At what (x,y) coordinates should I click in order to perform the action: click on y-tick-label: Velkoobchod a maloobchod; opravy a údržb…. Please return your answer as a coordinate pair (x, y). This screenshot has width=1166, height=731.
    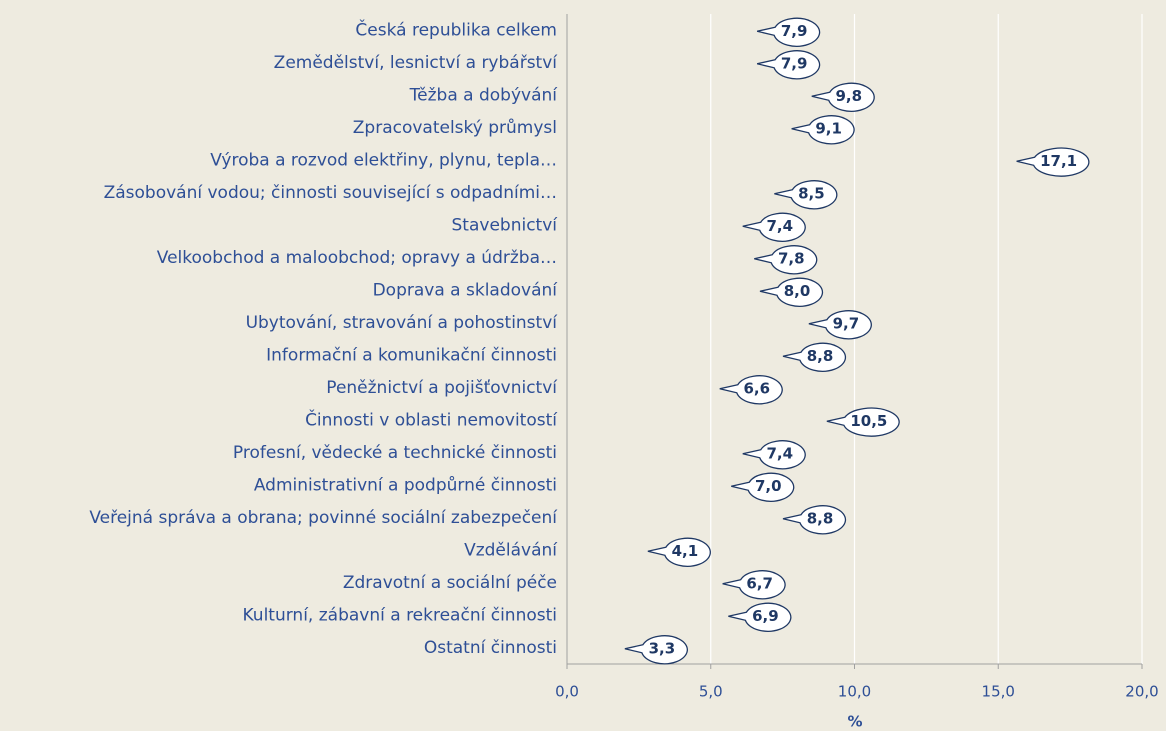
    Looking at the image, I should click on (357, 258).